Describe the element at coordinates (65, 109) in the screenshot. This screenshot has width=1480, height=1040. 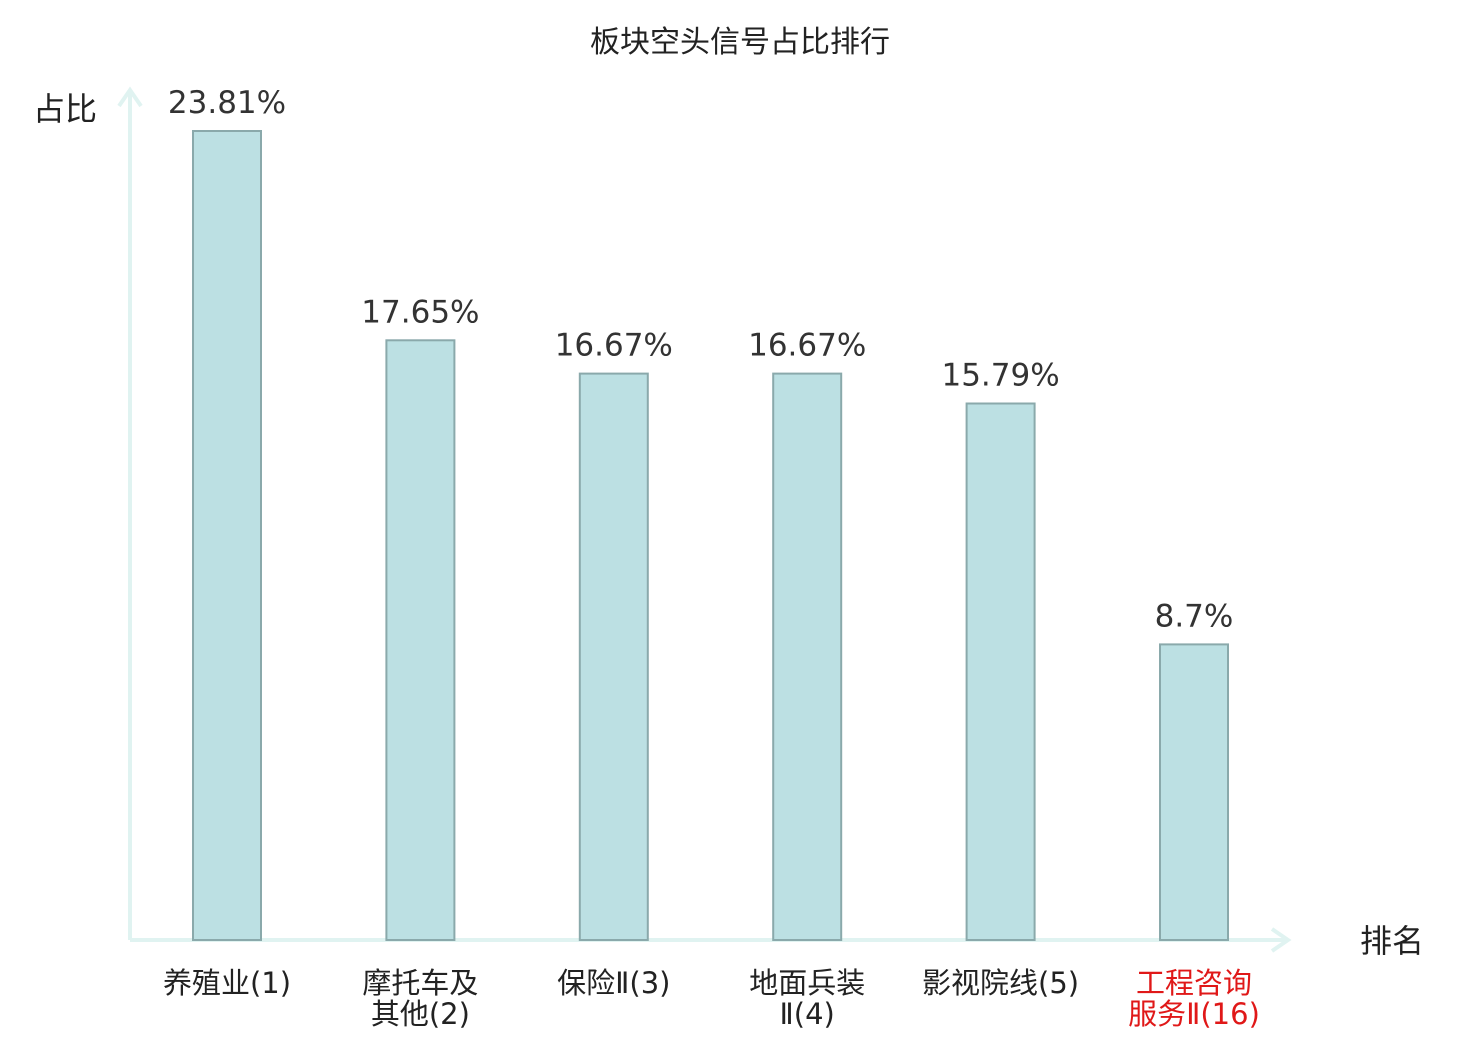
I see `y-axis-label: 占比` at that location.